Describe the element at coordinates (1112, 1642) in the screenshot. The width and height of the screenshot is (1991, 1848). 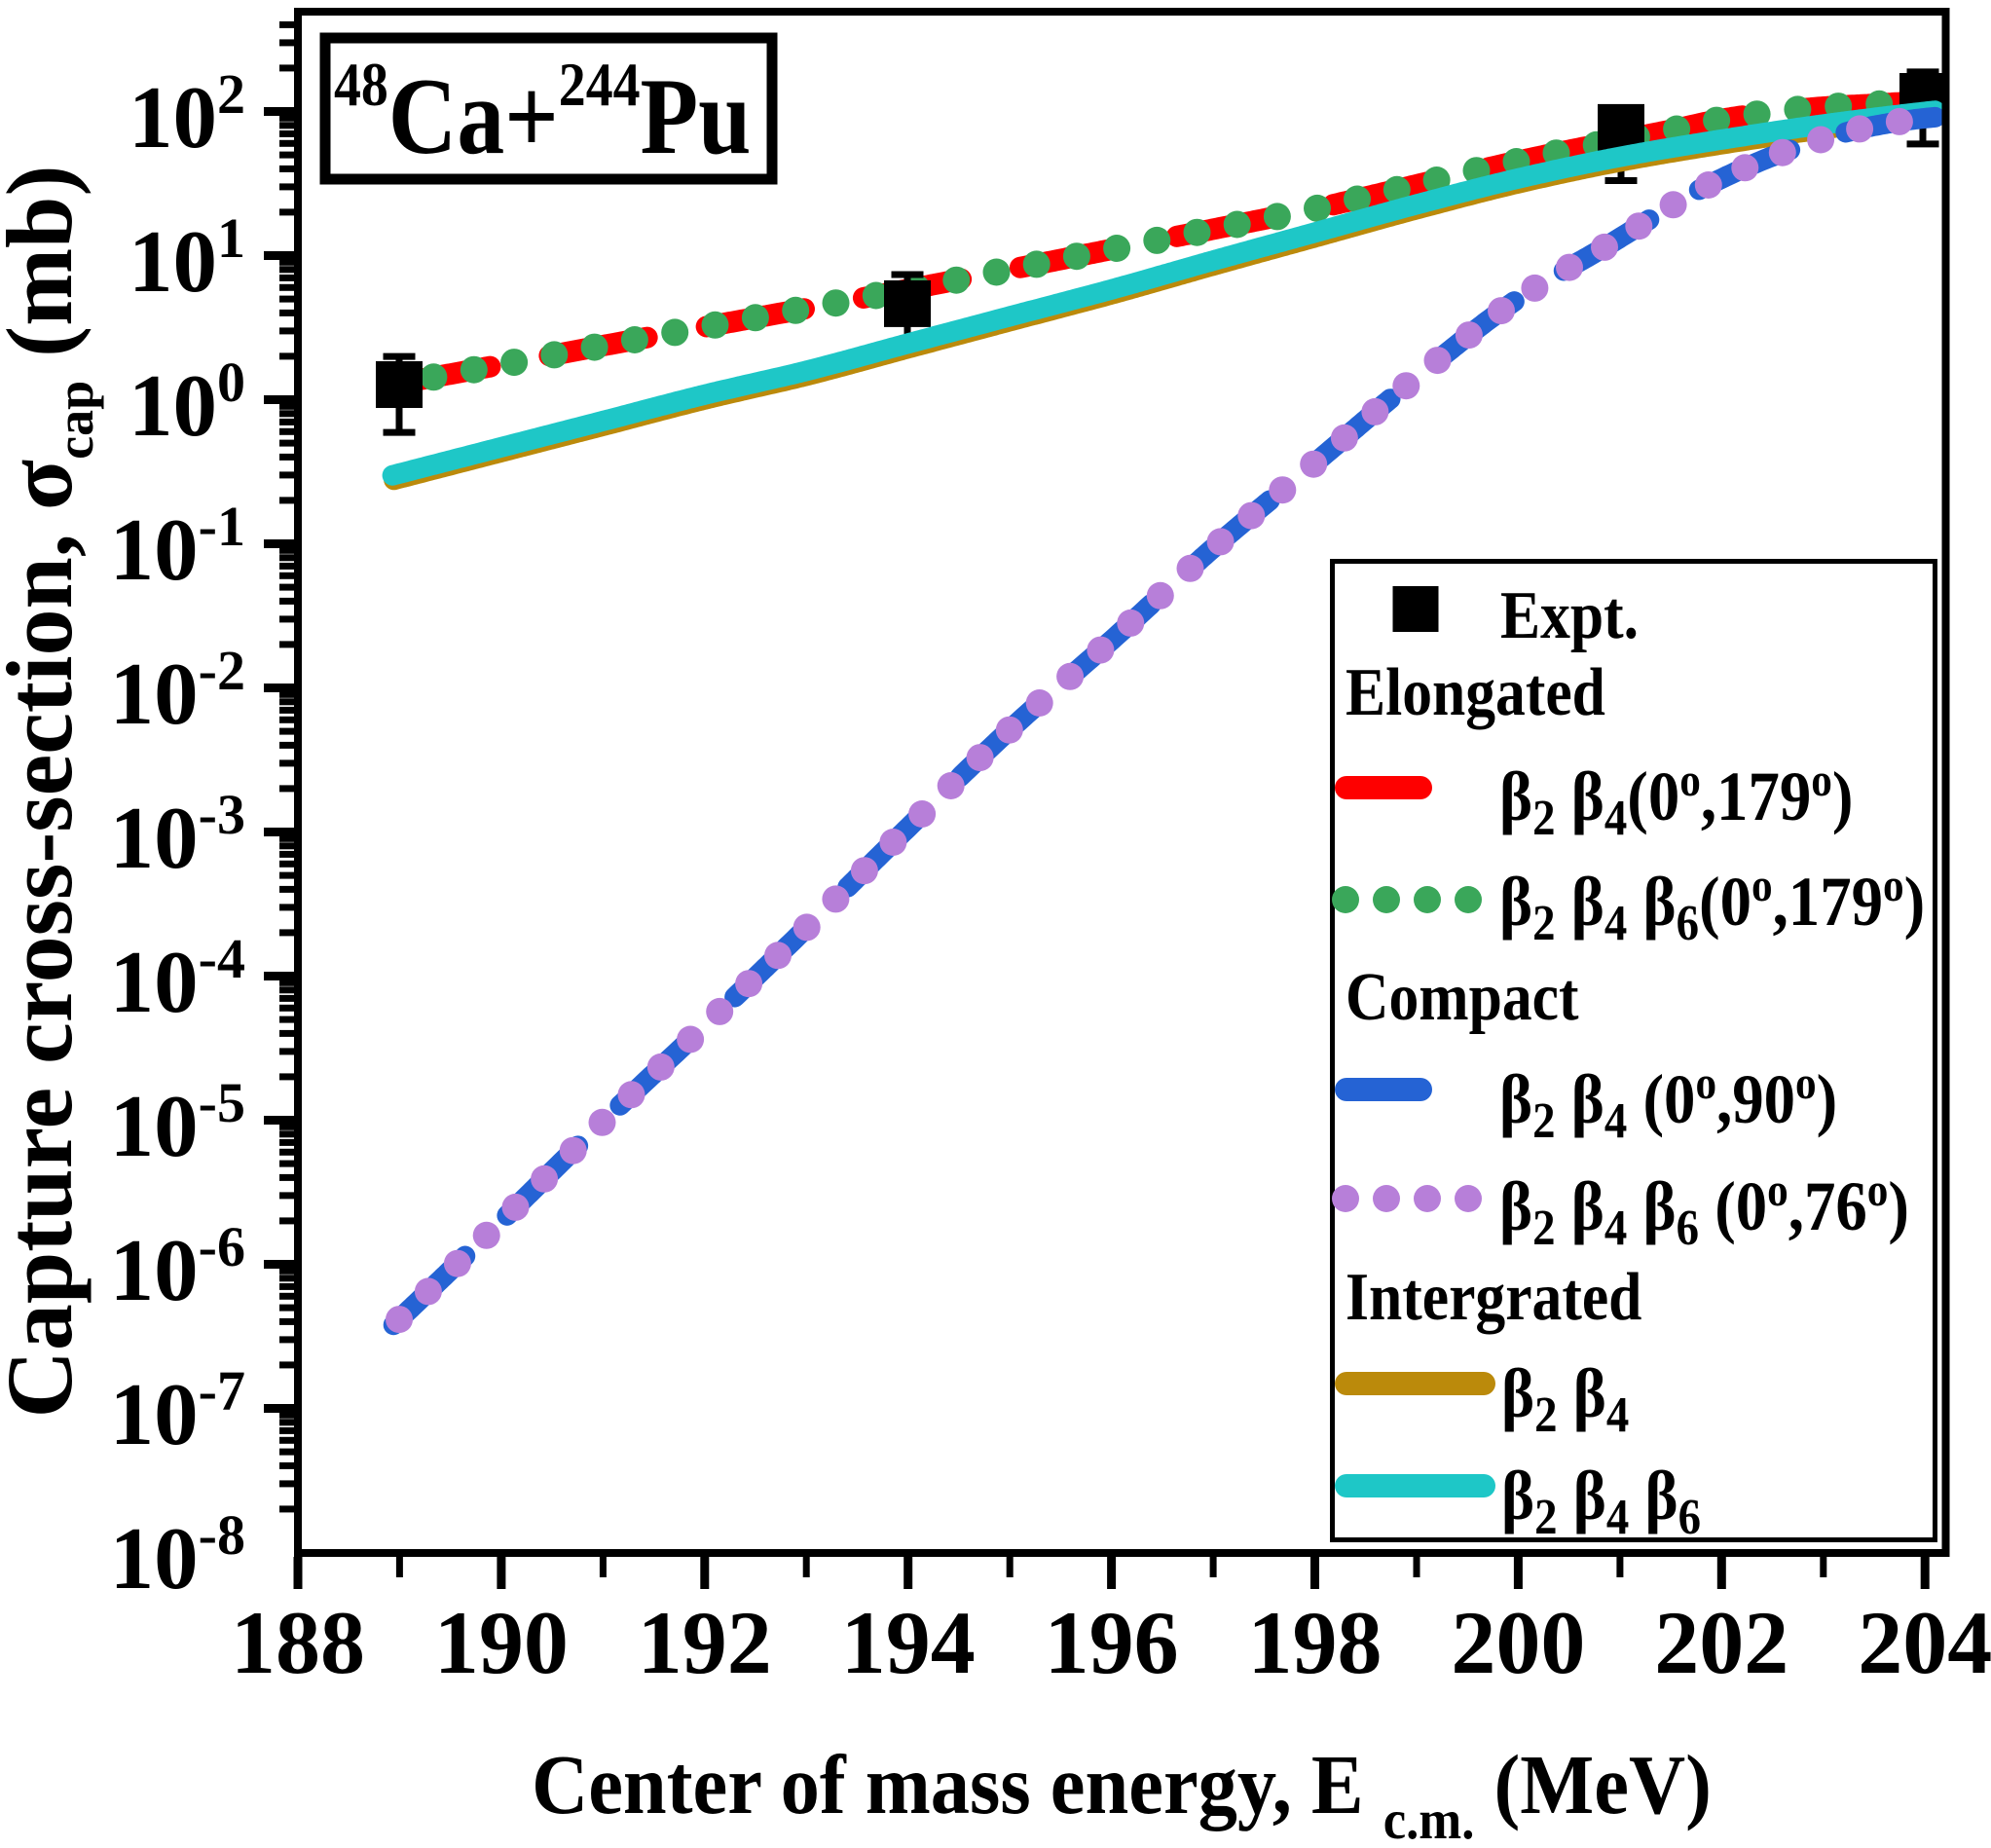
I see `svg-text: 196` at that location.